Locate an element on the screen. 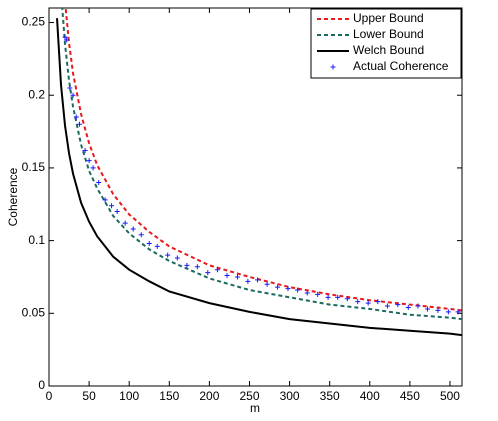  x-tick-label: 150 is located at coordinates (169, 396).